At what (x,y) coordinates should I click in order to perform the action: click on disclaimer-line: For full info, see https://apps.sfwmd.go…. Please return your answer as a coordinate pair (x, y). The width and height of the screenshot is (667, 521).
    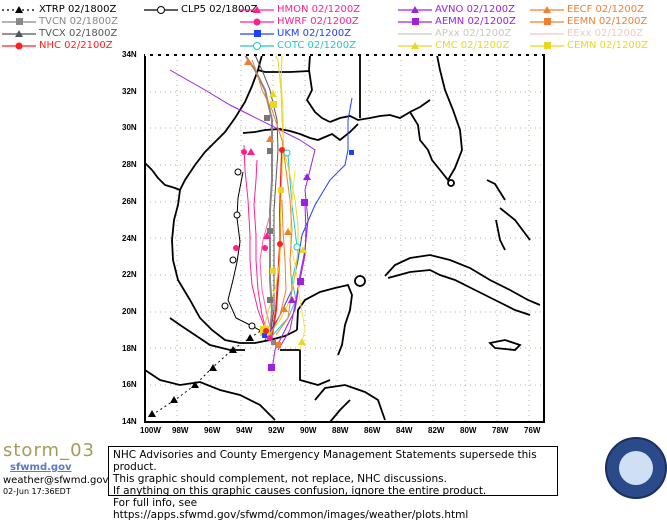
    Looking at the image, I should click on (291, 509).